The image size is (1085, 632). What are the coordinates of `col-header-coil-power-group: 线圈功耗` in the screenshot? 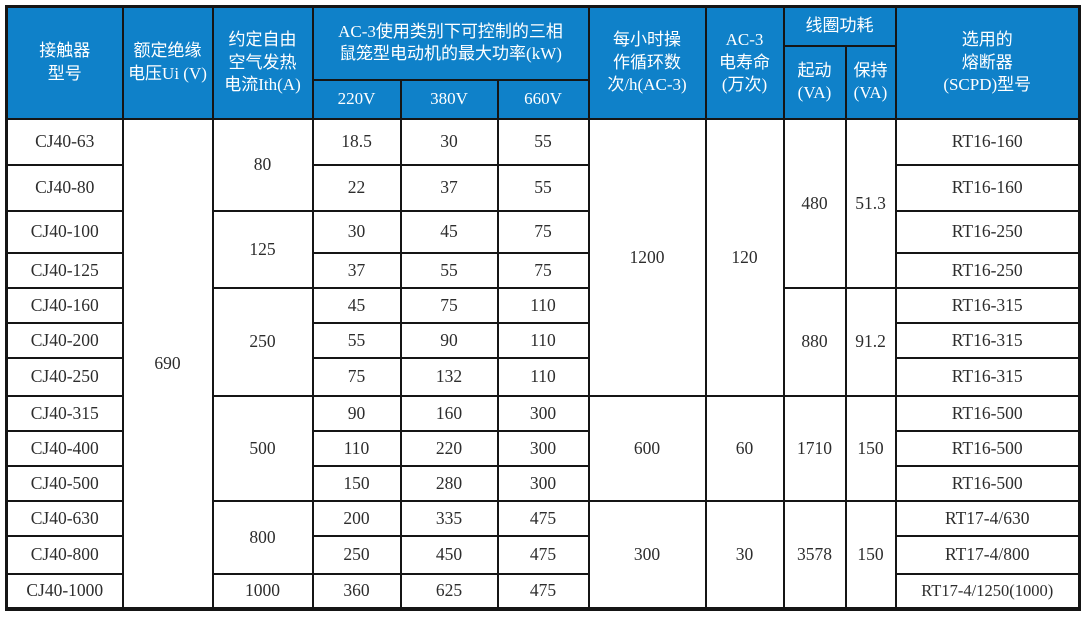 It's located at (839, 26).